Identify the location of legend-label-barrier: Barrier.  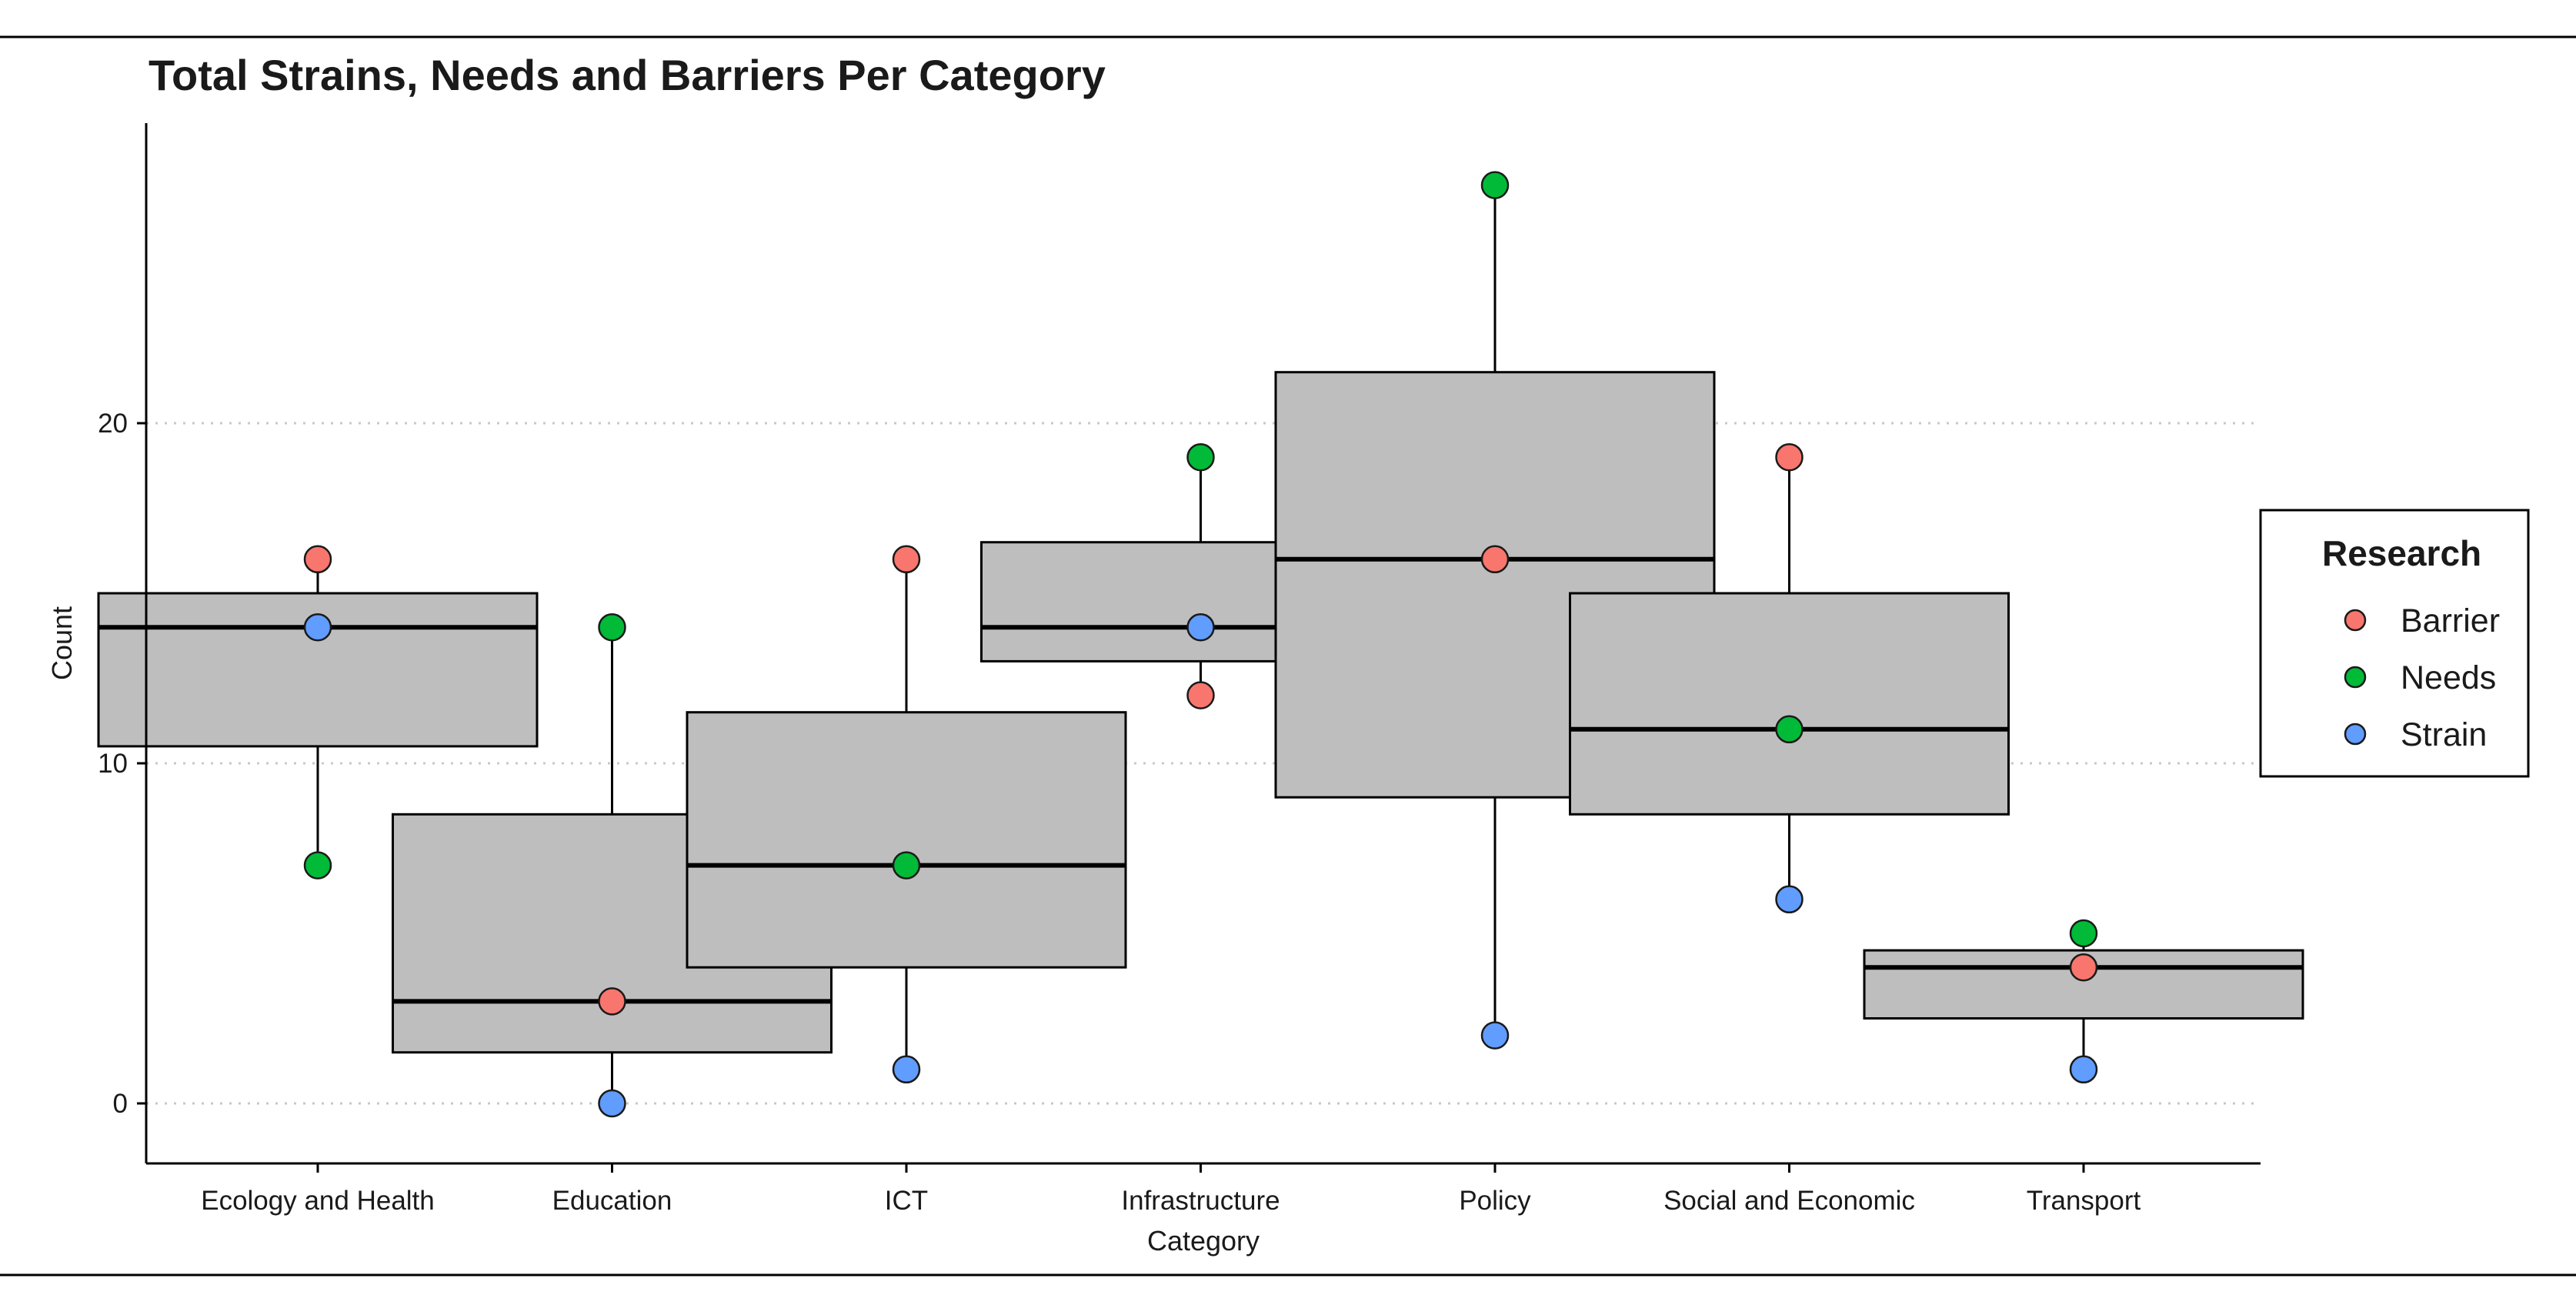
(2450, 620).